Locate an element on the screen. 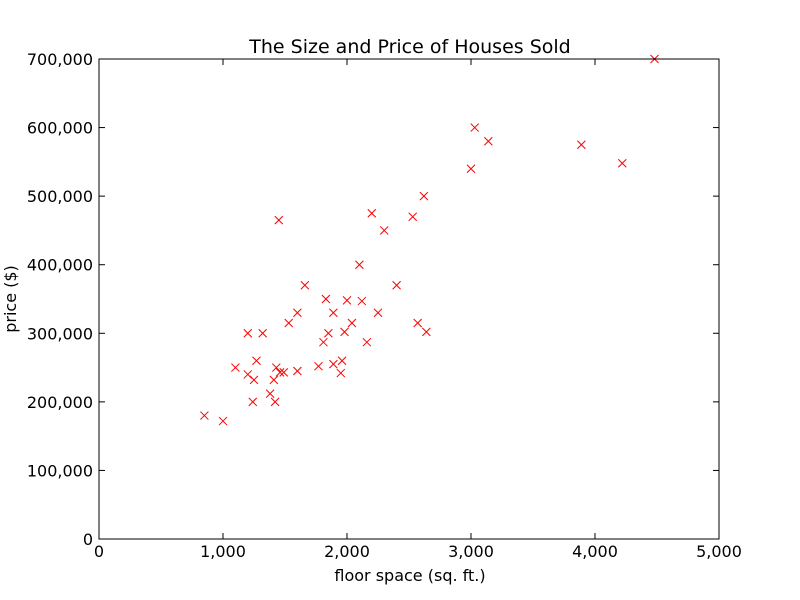 The image size is (800, 600). x-tick-label: 0 is located at coordinates (99, 551).